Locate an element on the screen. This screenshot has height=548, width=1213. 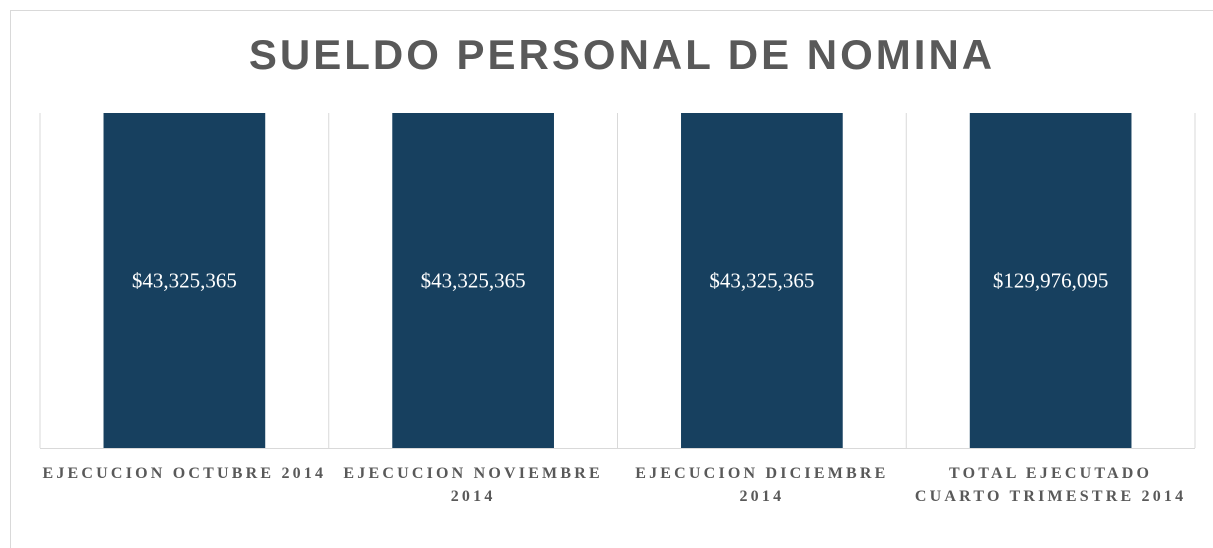
data-label: $129,976,095 is located at coordinates (1051, 280).